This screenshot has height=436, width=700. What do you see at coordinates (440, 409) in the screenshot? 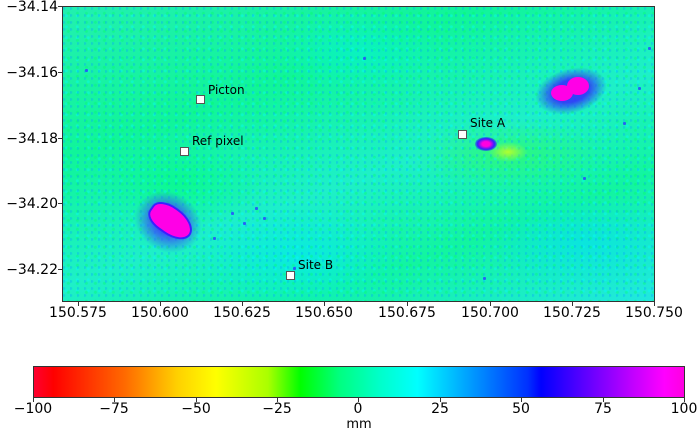
I see `colorbar-tick-label: 25` at bounding box center [440, 409].